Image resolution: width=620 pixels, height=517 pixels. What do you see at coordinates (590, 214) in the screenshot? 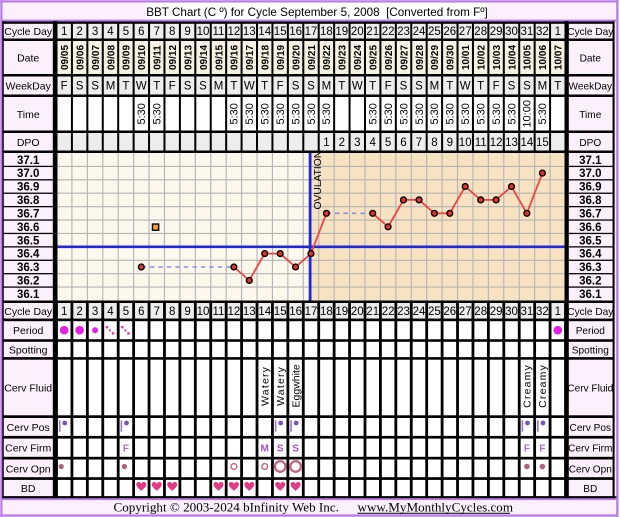
I see `svg-text: 36.7` at bounding box center [590, 214].